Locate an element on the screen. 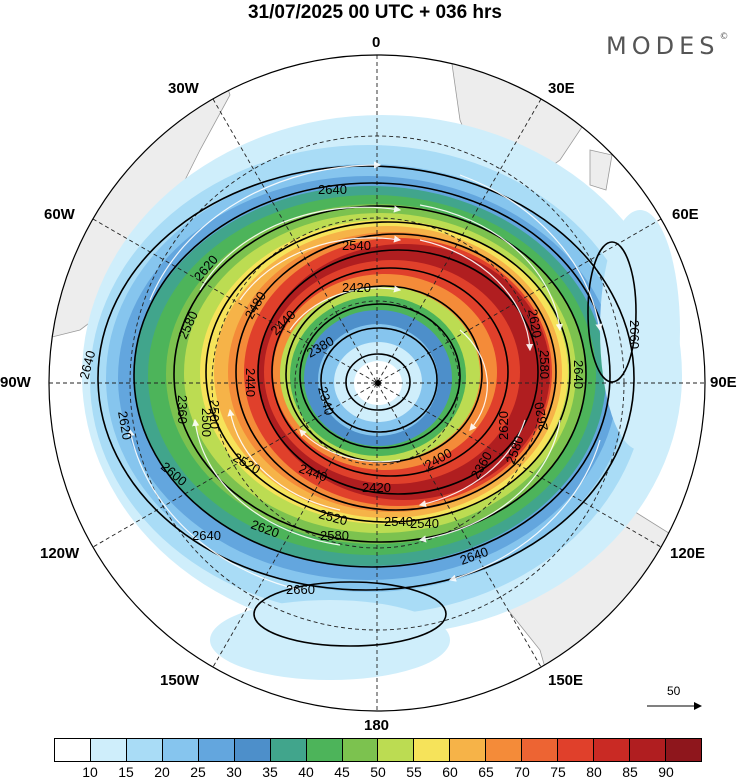 This screenshot has height=782, width=750. colorbar-ticks: 10 15 20 25 30 35 40 45 50 55 60 65 70 75 80 85 90 is located at coordinates (375, 773).